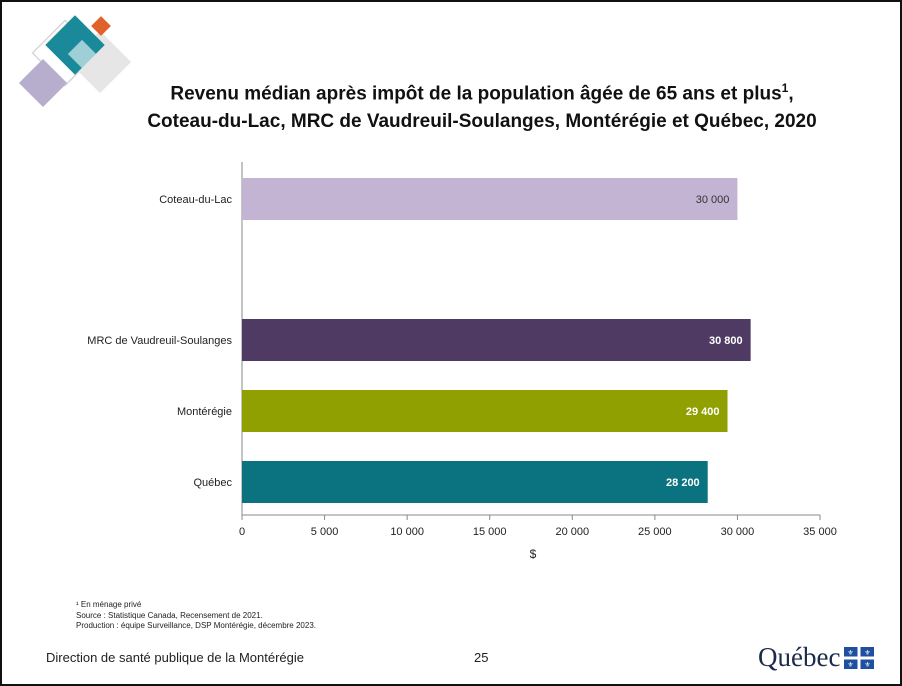 This screenshot has width=902, height=686. Describe the element at coordinates (159, 341) in the screenshot. I see `category-label: MRC de Vaudreuil-Soulanges` at that location.